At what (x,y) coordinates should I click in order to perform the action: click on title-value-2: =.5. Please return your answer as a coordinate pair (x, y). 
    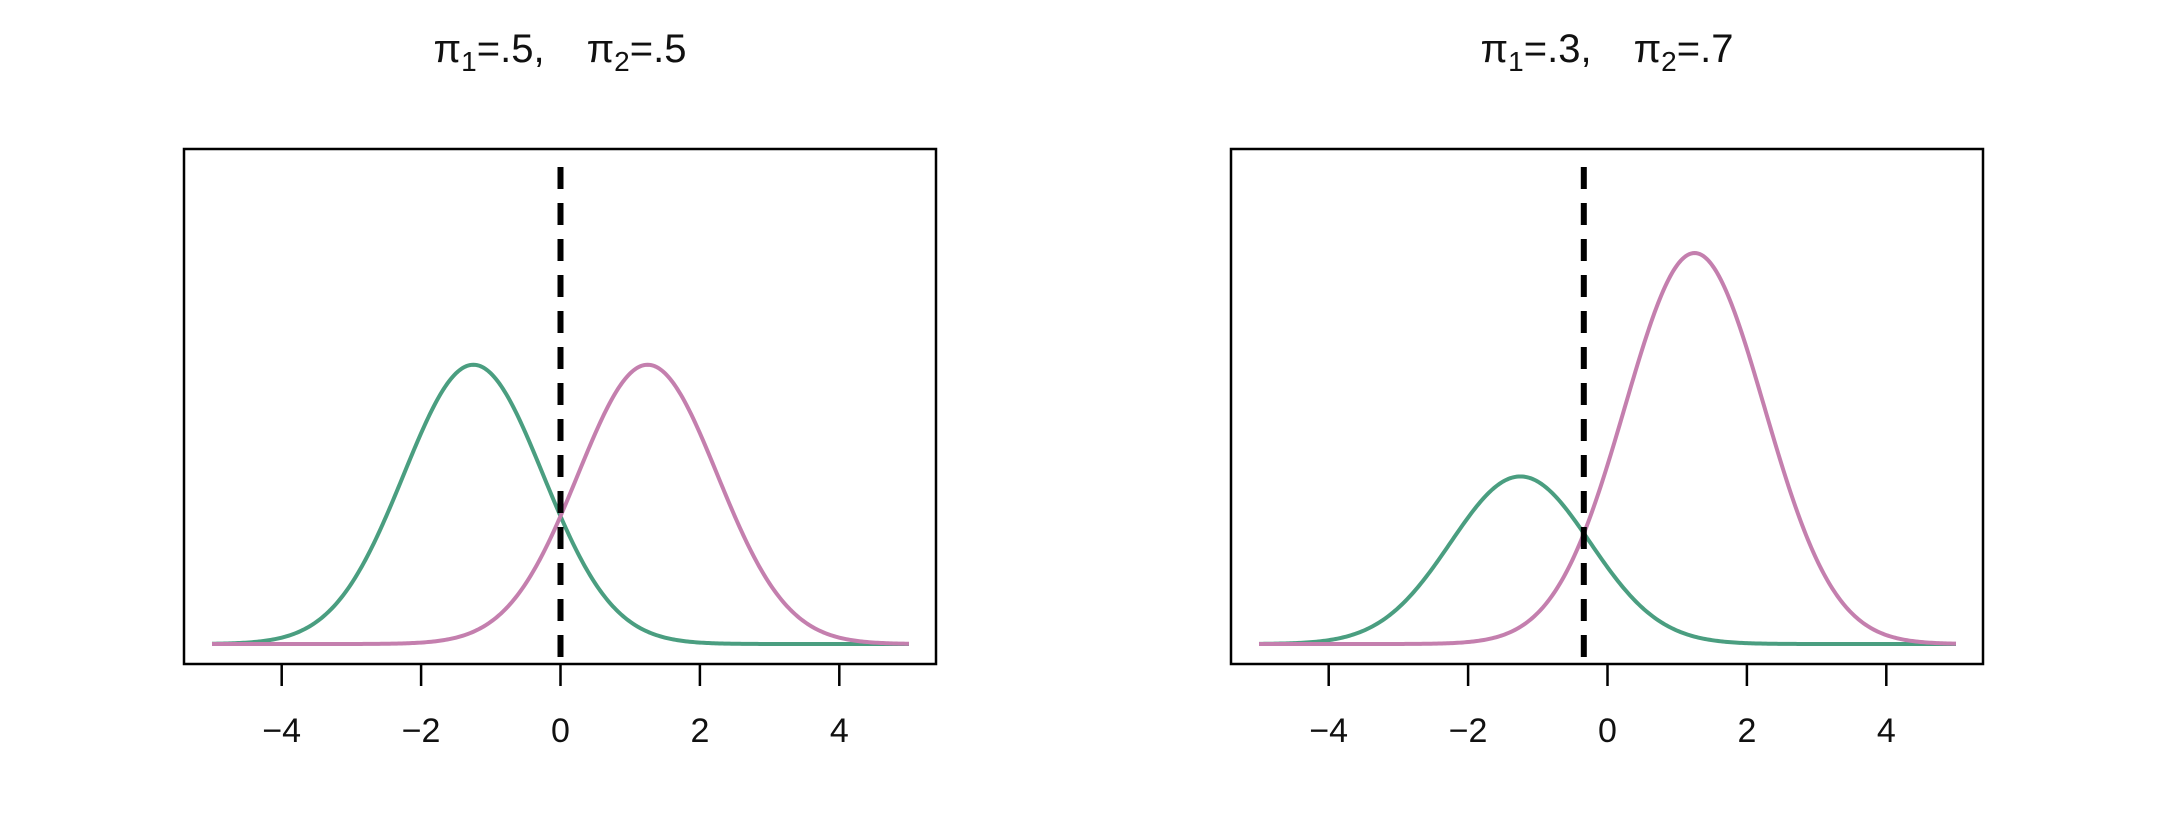
    Looking at the image, I should click on (658, 49).